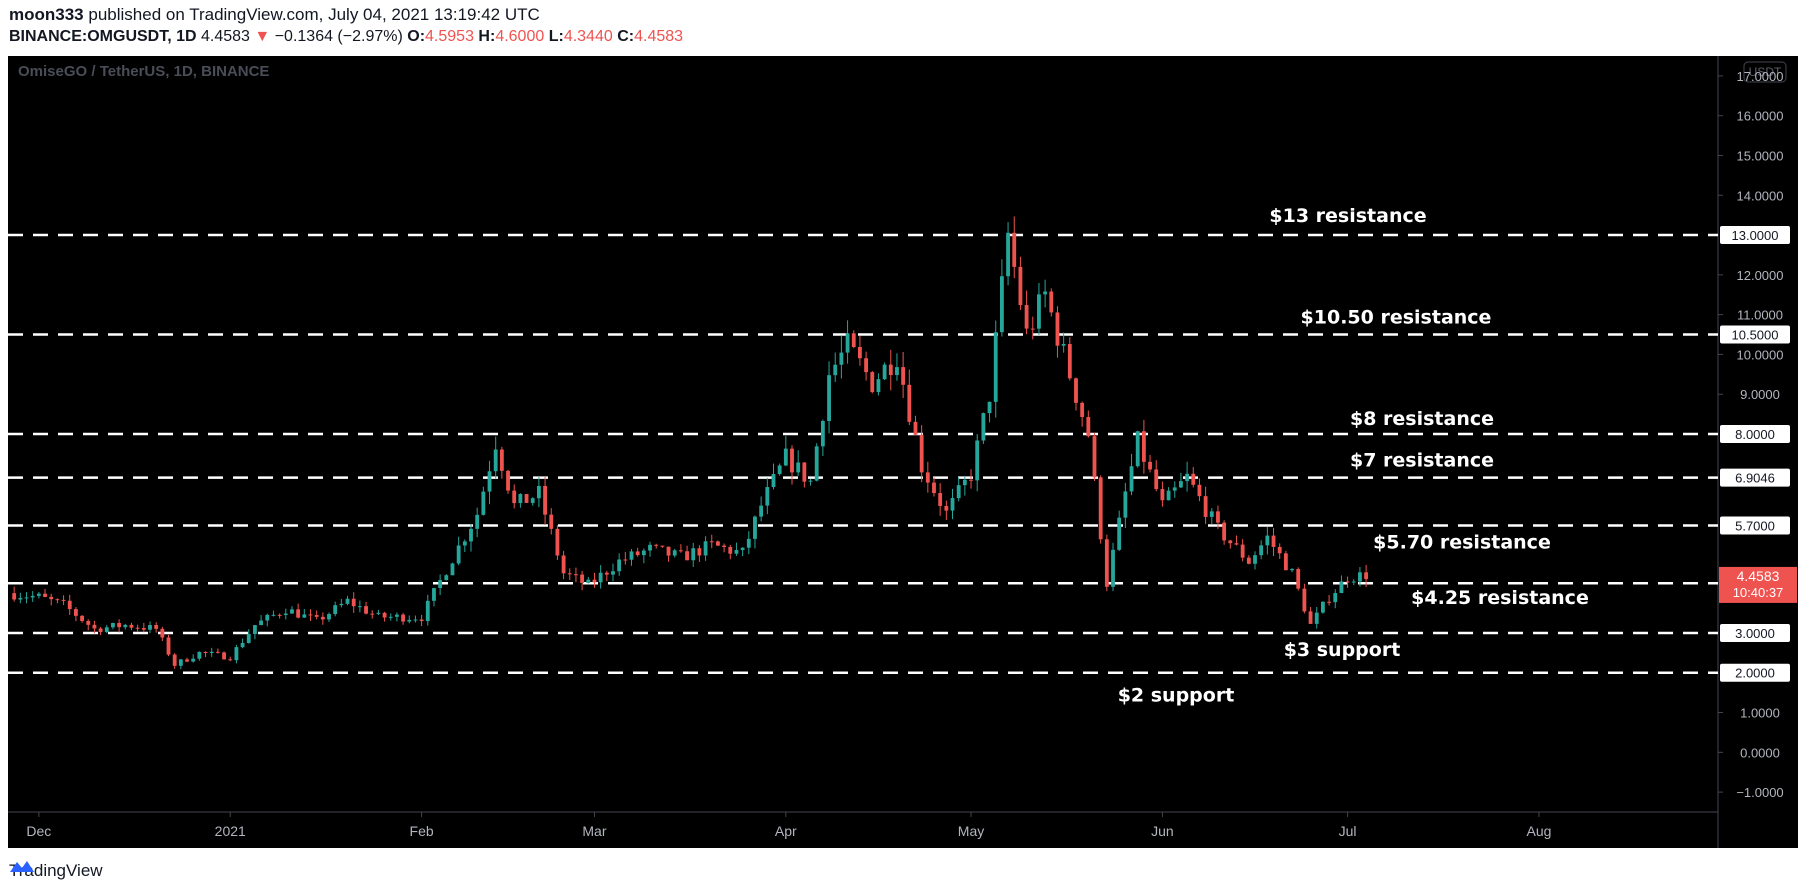 This screenshot has height=895, width=1805. Describe the element at coordinates (1760, 394) in the screenshot. I see `price-axis-label: 9.0000` at that location.